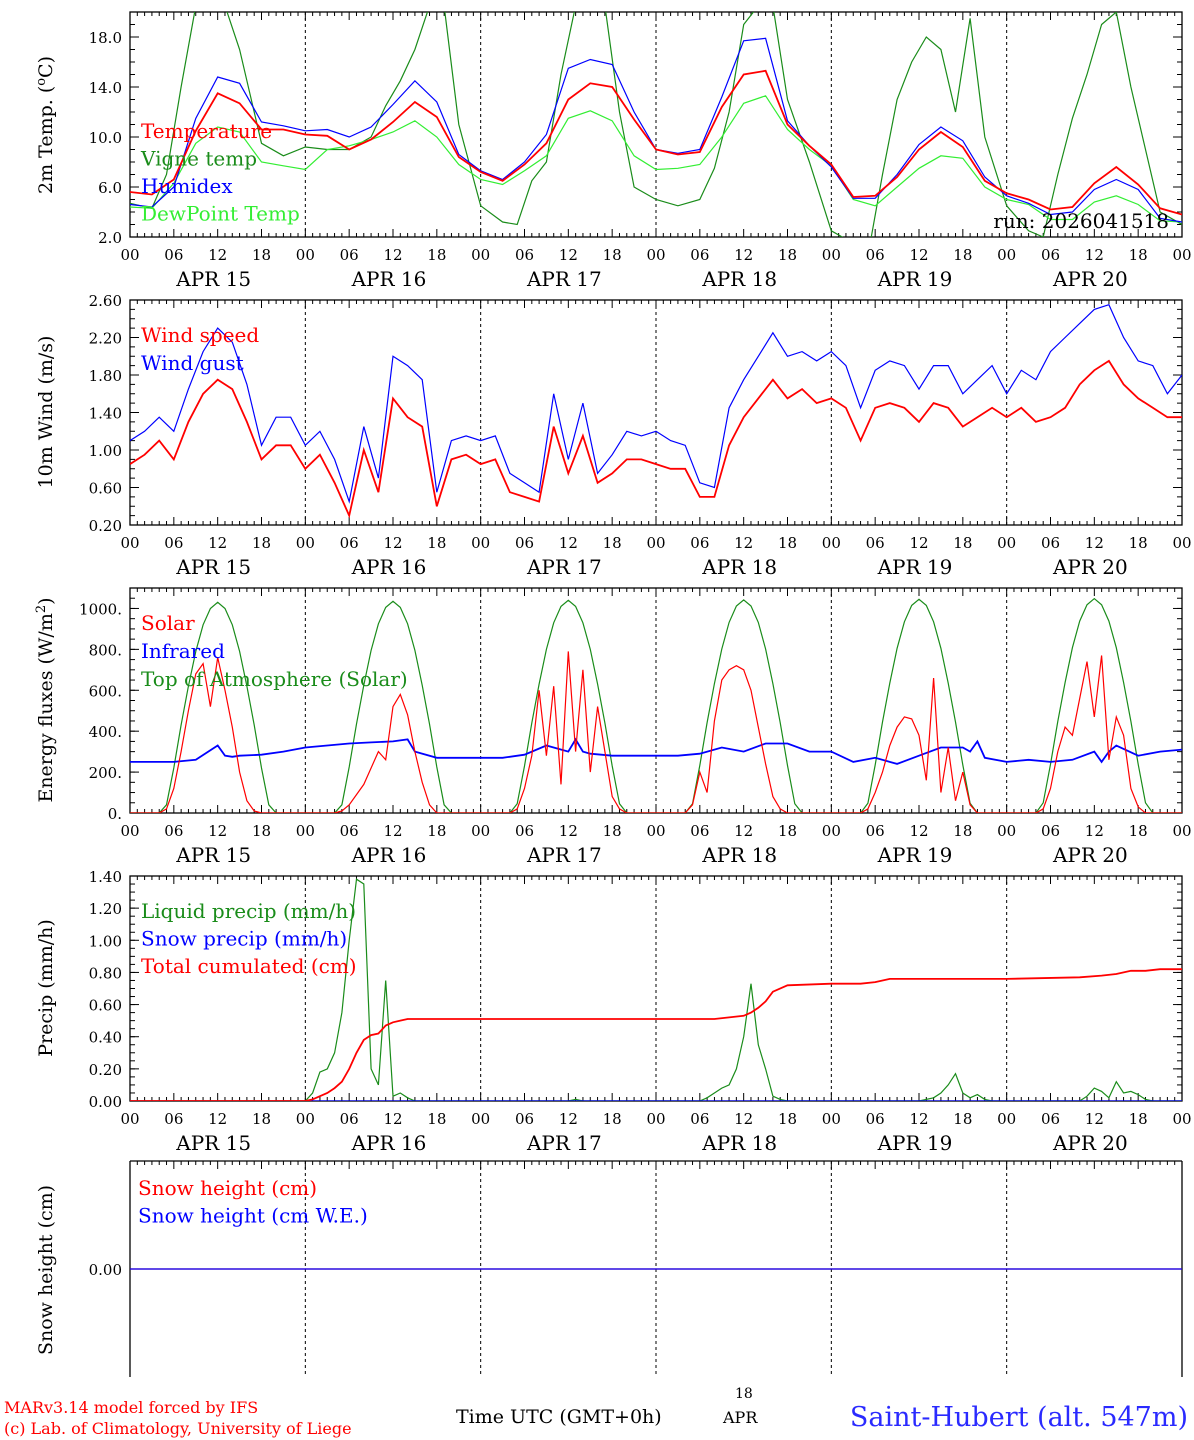  Describe the element at coordinates (244, 939) in the screenshot. I see `legend-entry: Snow precip (mm/h)` at that location.